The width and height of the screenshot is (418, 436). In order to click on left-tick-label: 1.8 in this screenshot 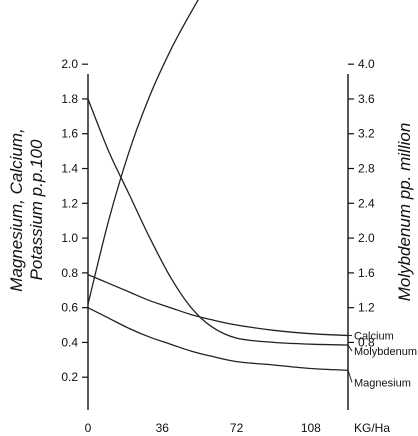, I will do `click(69, 99)`.